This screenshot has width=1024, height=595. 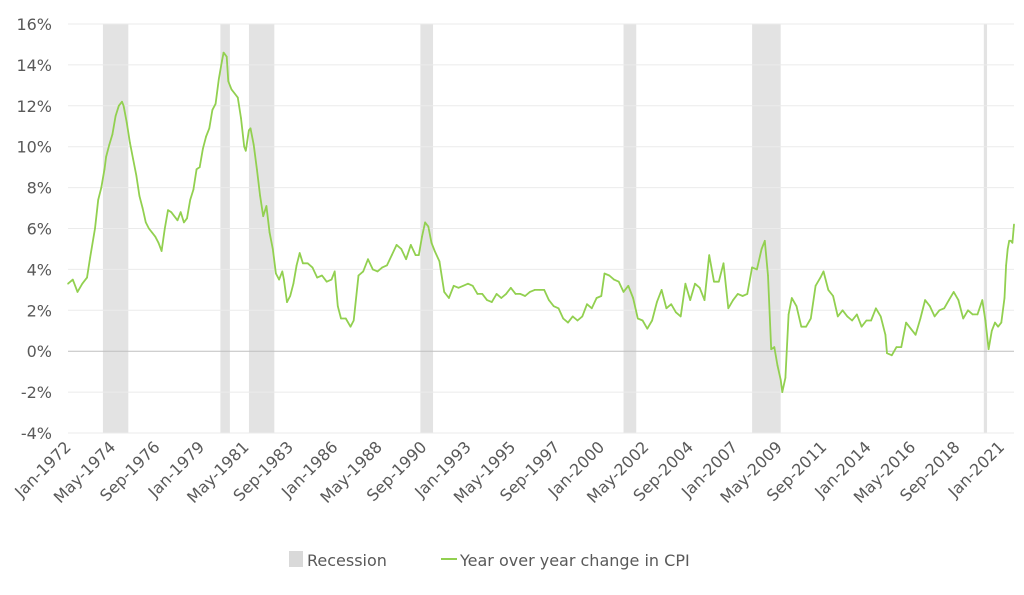 What do you see at coordinates (39, 269) in the screenshot?
I see `y-tick-label: 4%` at bounding box center [39, 269].